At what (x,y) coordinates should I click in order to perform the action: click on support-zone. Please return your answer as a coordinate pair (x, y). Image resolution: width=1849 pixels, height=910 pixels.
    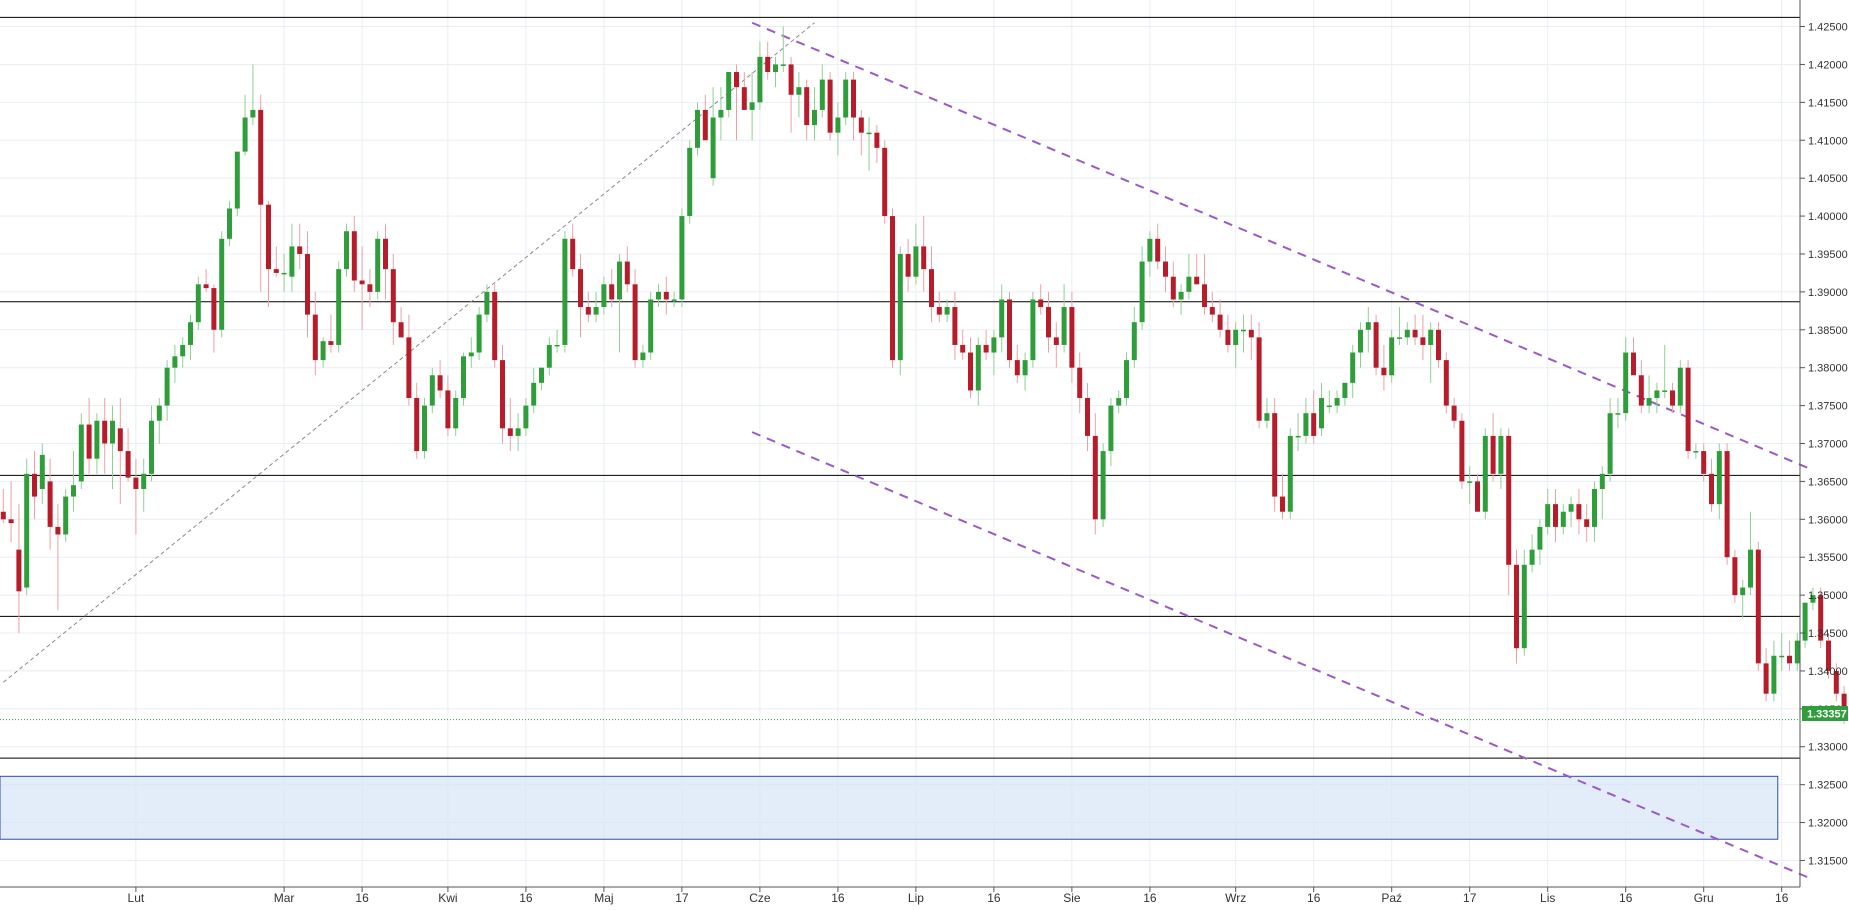
    Looking at the image, I should click on (889, 807).